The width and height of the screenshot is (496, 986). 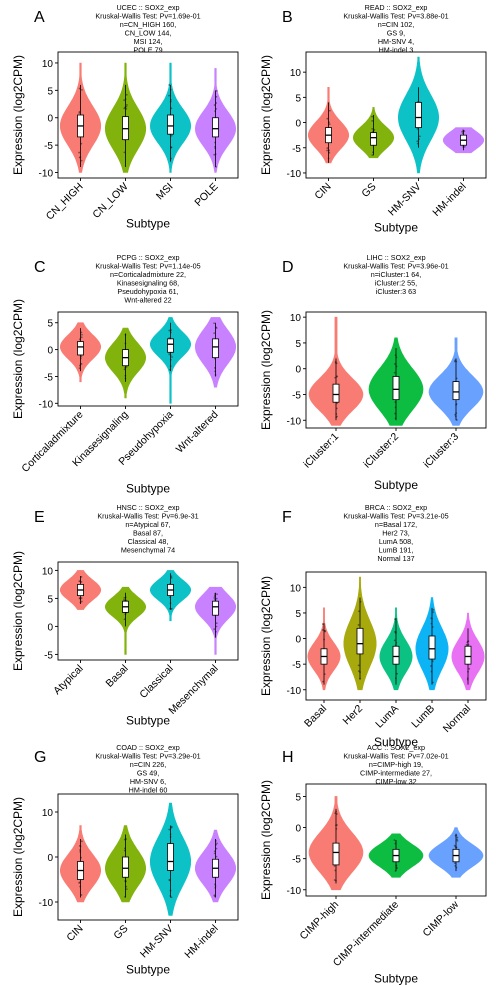 I want to click on header-line: n=iCluster:1 64,, so click(x=396, y=274).